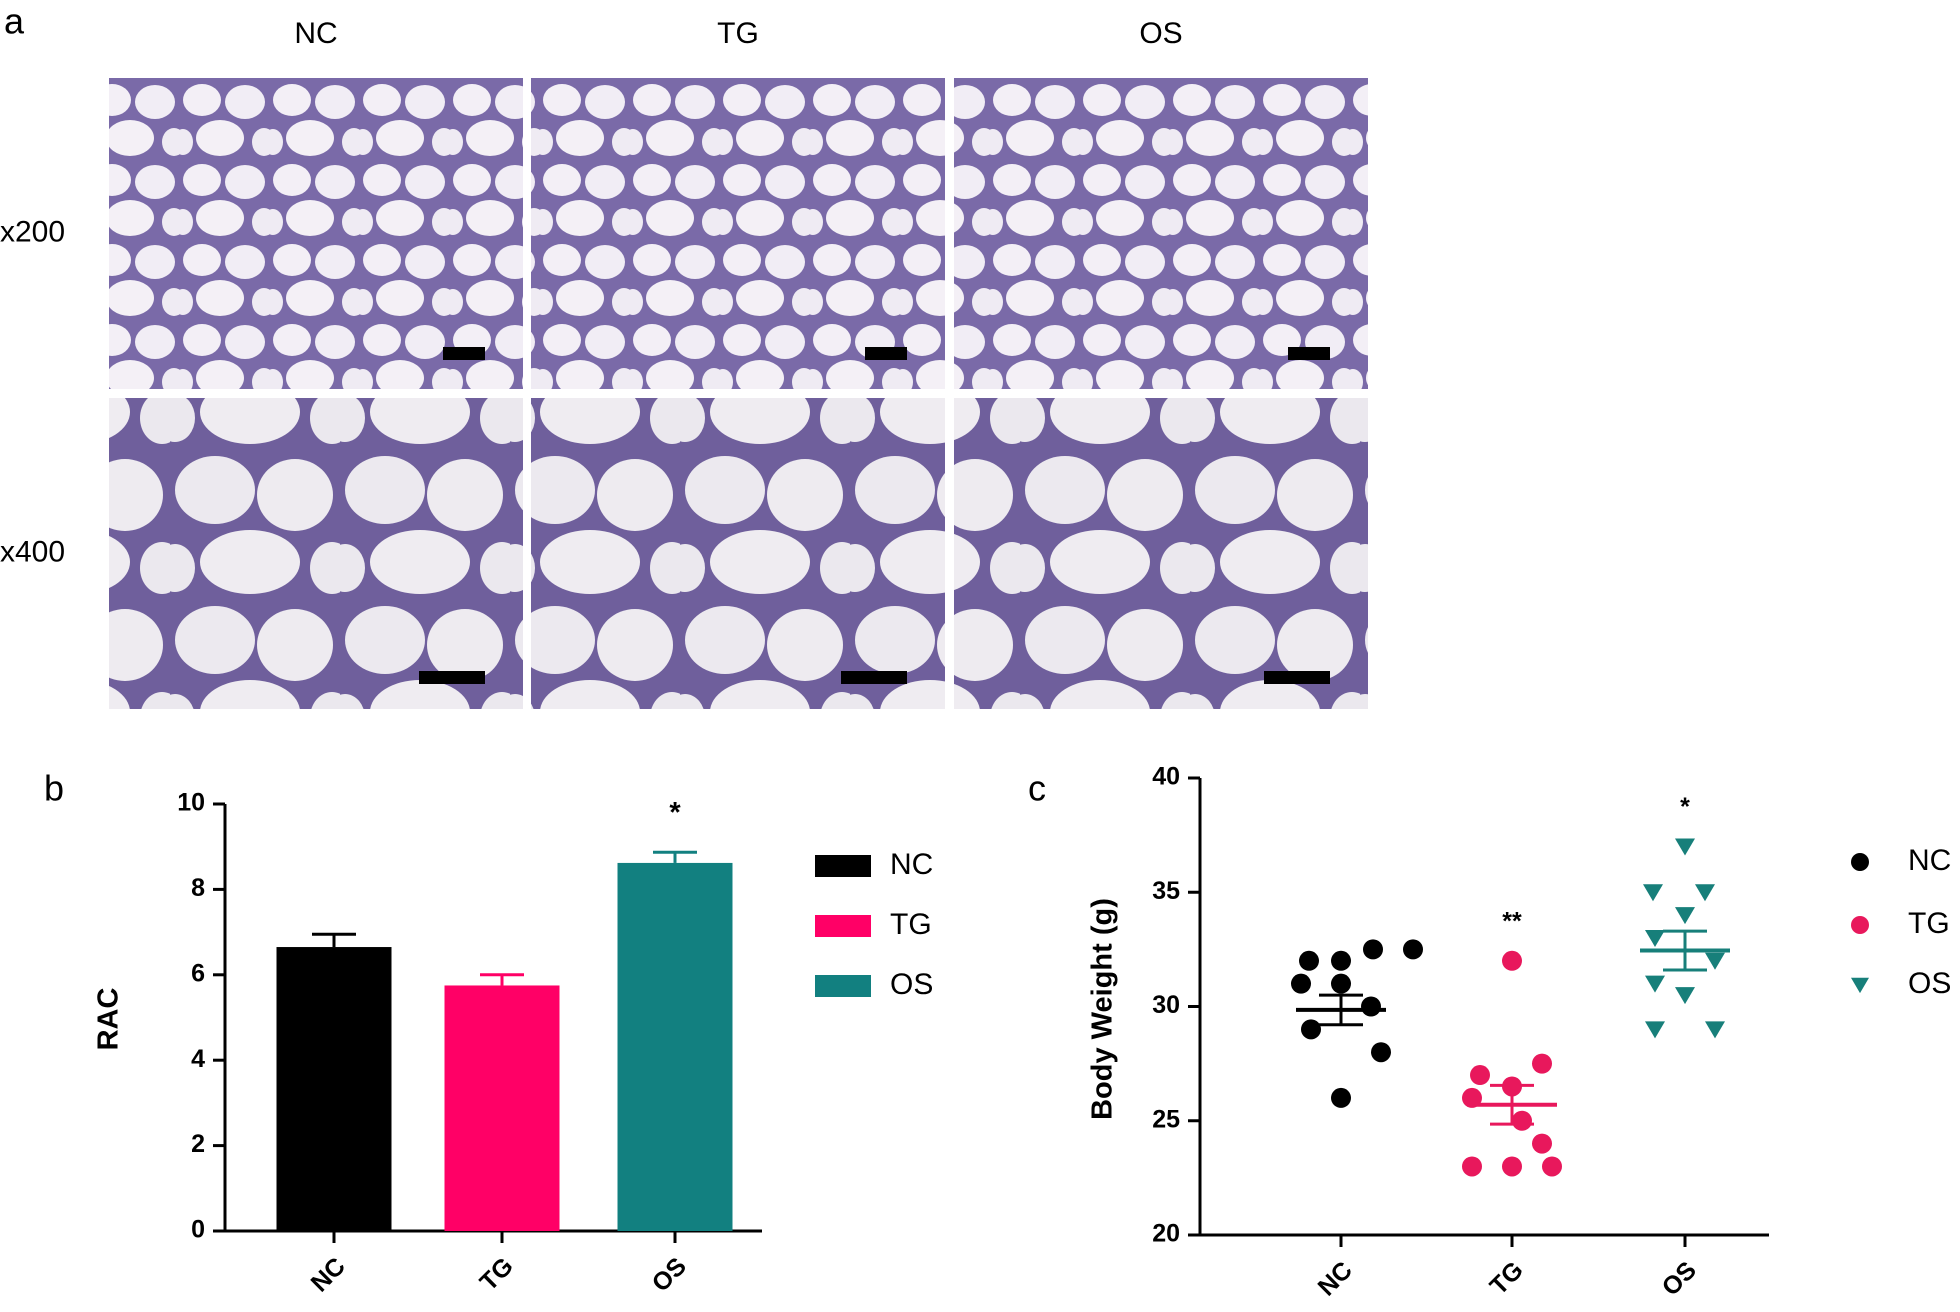 This screenshot has width=1960, height=1312. What do you see at coordinates (315, 33) in the screenshot?
I see `column-label: NC` at bounding box center [315, 33].